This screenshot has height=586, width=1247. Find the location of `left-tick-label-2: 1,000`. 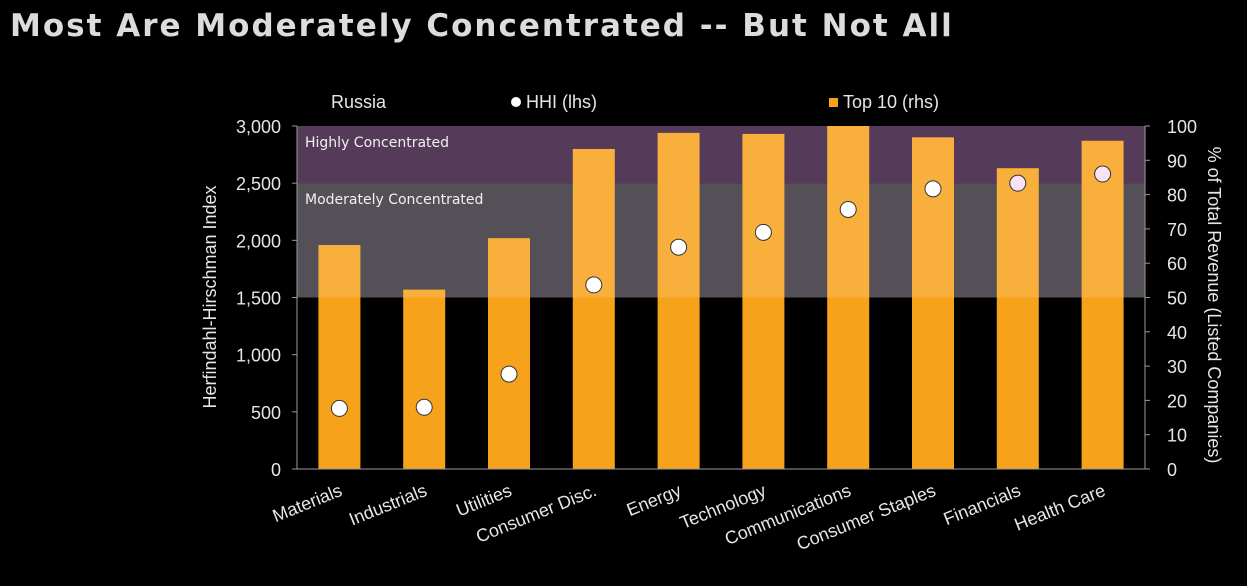

left-tick-label-2: 1,000 is located at coordinates (258, 356).